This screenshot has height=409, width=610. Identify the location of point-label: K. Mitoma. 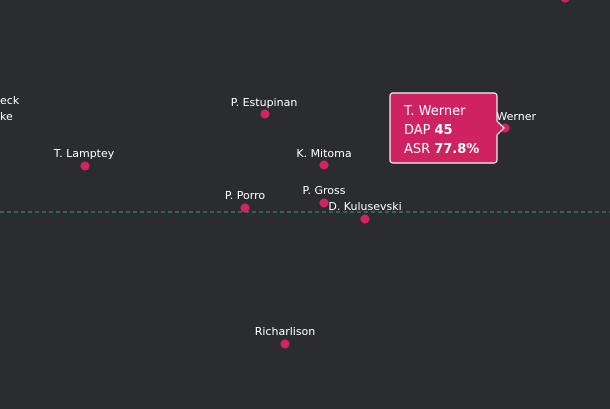
(323, 153).